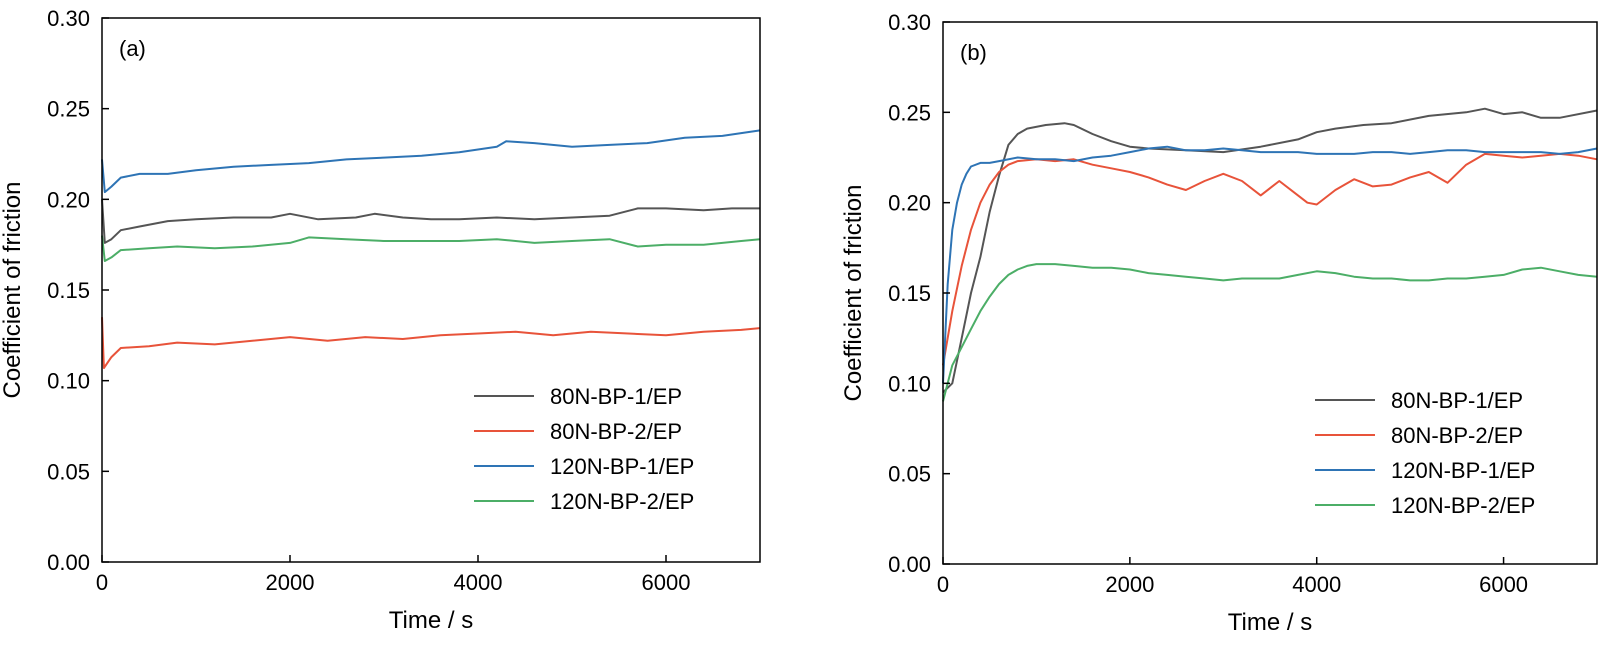 This screenshot has width=1606, height=657. What do you see at coordinates (973, 52) in the screenshot?
I see `panel-label: (b)` at bounding box center [973, 52].